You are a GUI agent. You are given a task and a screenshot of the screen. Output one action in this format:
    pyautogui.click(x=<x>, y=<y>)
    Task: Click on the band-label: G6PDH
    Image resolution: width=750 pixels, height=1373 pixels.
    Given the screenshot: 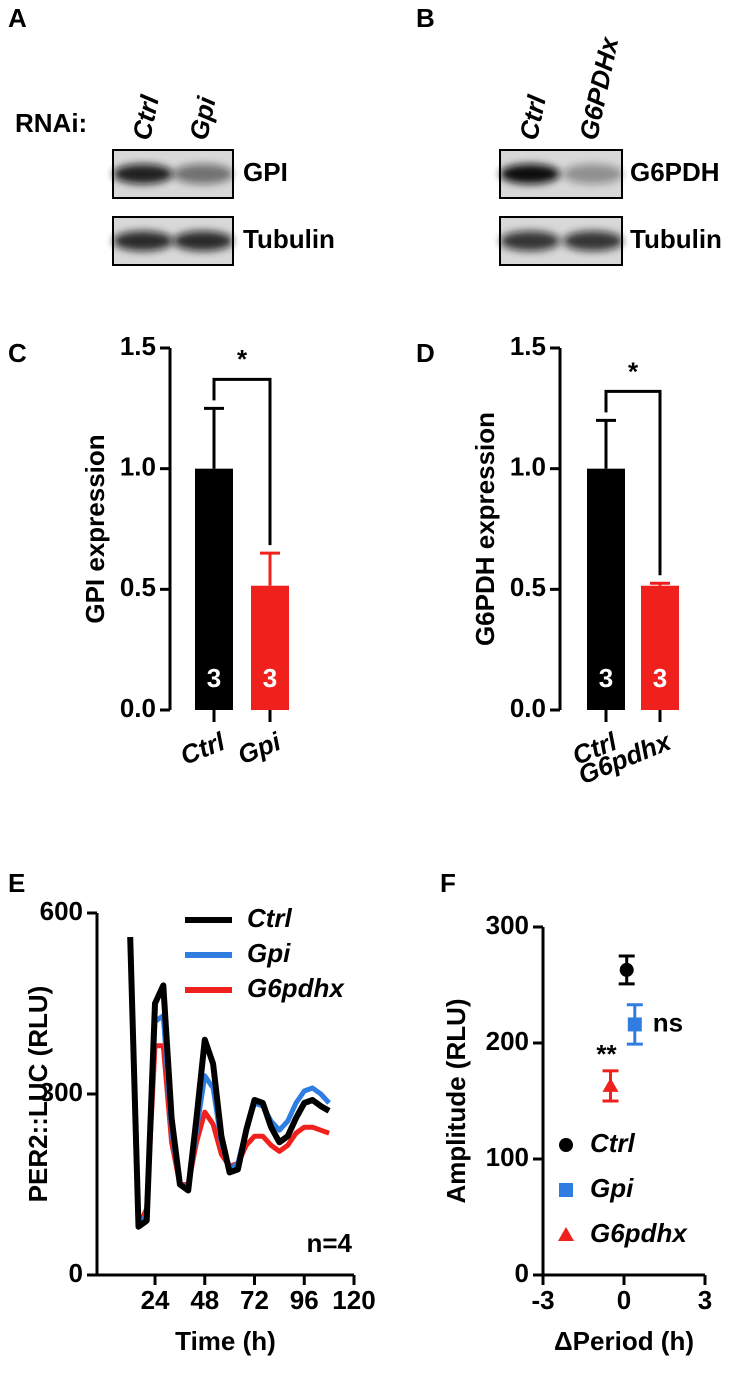 What is the action you would take?
    pyautogui.click(x=675, y=172)
    